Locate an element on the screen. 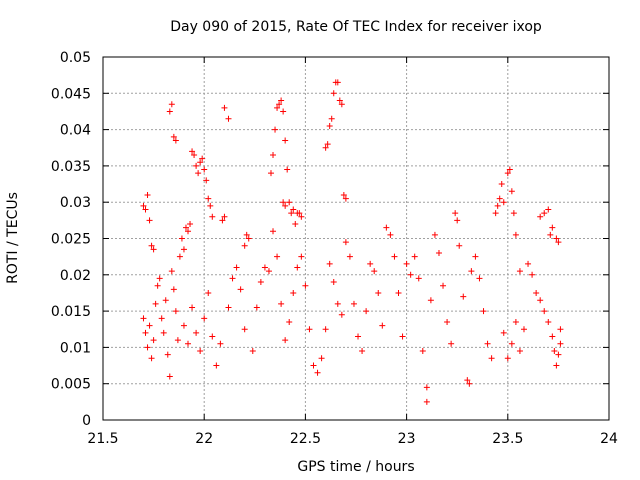 This screenshot has width=640, height=480. y-tick-label: 0.015 is located at coordinates (71, 312).